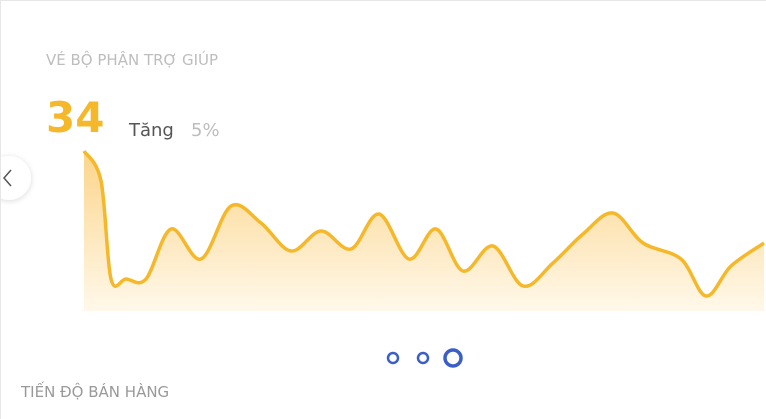 This screenshot has width=766, height=419. What do you see at coordinates (7, 178) in the screenshot?
I see `prev-icon` at bounding box center [7, 178].